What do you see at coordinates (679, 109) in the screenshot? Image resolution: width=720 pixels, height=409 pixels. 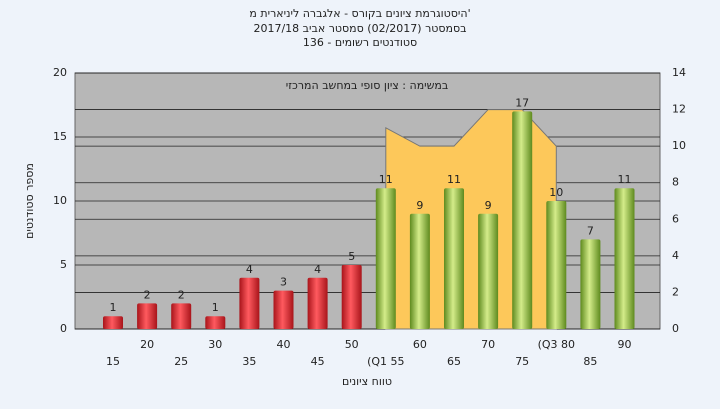 I see `y2-tick-label: 12` at bounding box center [679, 109].